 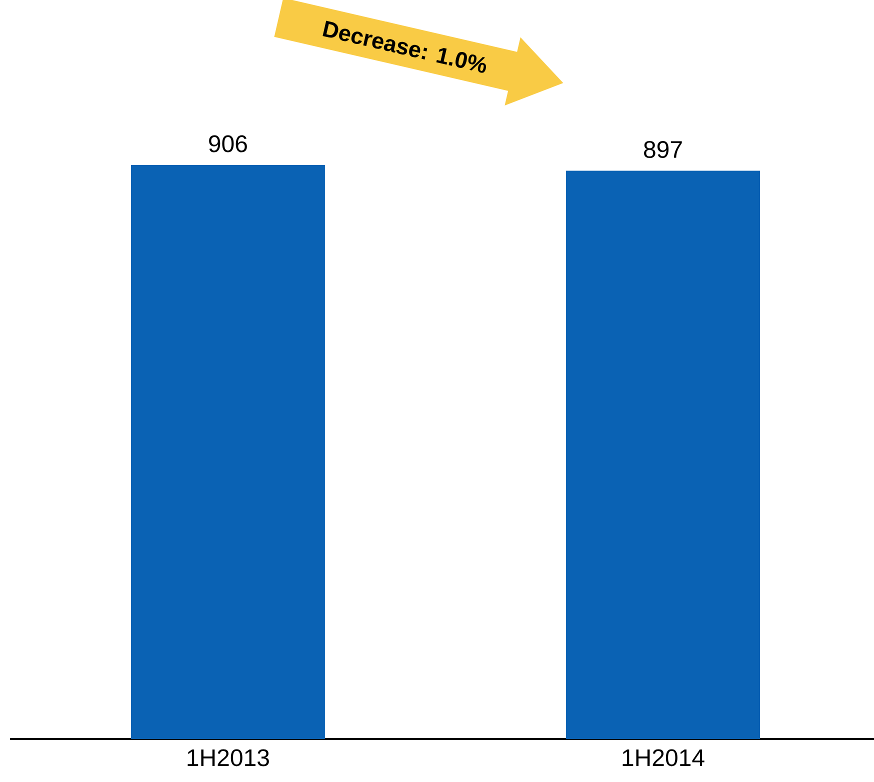 What do you see at coordinates (228, 143) in the screenshot?
I see `data-label: 906` at bounding box center [228, 143].